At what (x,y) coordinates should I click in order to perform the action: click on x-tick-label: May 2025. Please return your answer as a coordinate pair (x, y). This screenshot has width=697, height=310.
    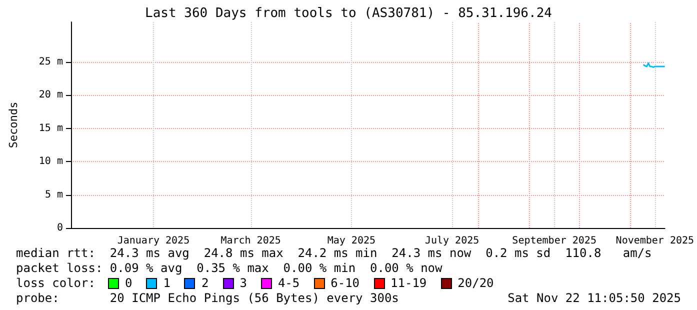
    Looking at the image, I should click on (351, 241).